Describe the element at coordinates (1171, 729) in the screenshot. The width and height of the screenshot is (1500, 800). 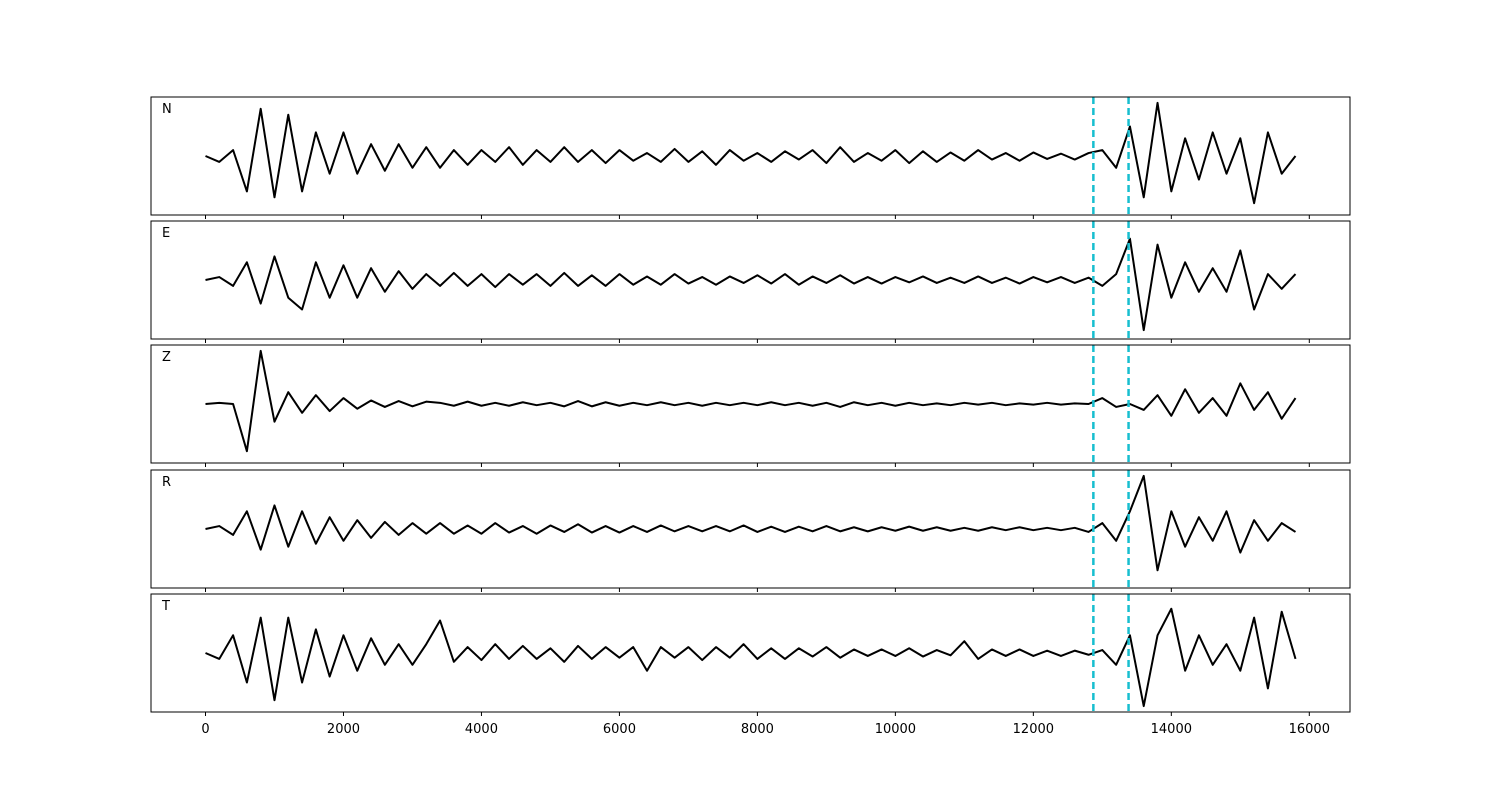
I see `x-tick-label: 14000` at that location.